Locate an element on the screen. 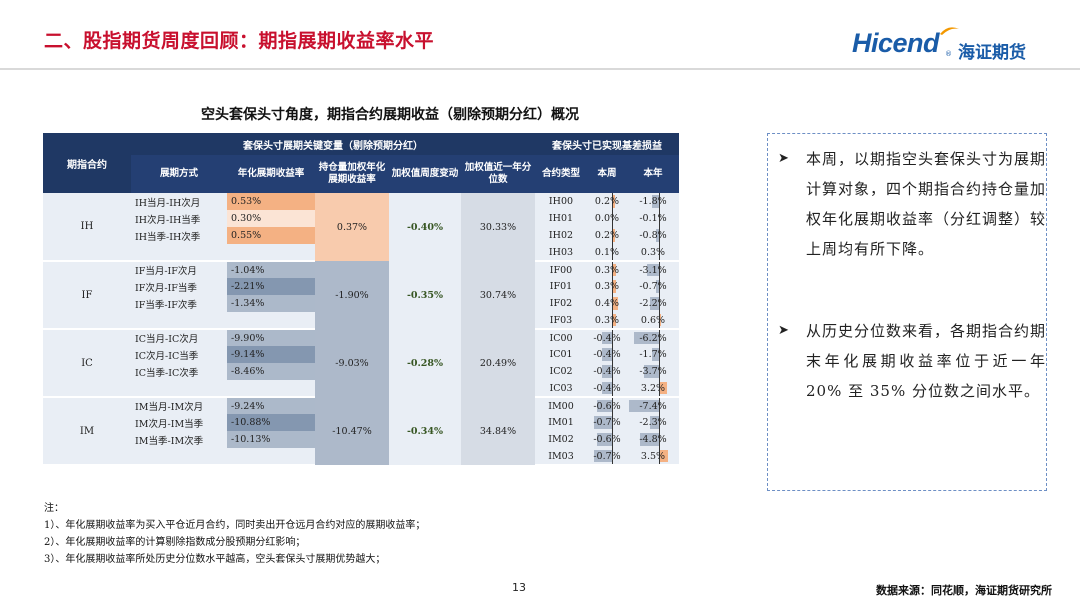  year-pnl-cell: -1.8% is located at coordinates (653, 201).